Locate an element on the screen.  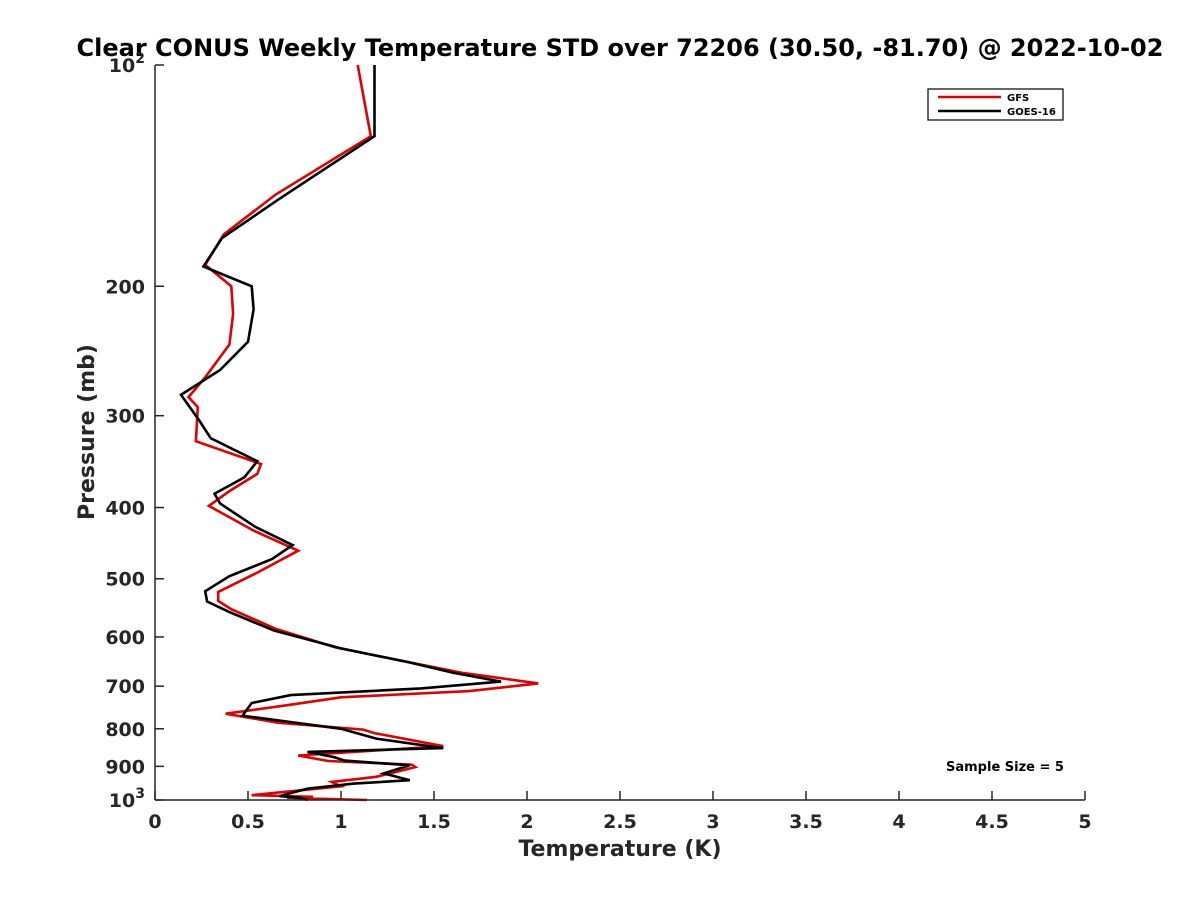
x-tick-label: 2 is located at coordinates (526, 822).